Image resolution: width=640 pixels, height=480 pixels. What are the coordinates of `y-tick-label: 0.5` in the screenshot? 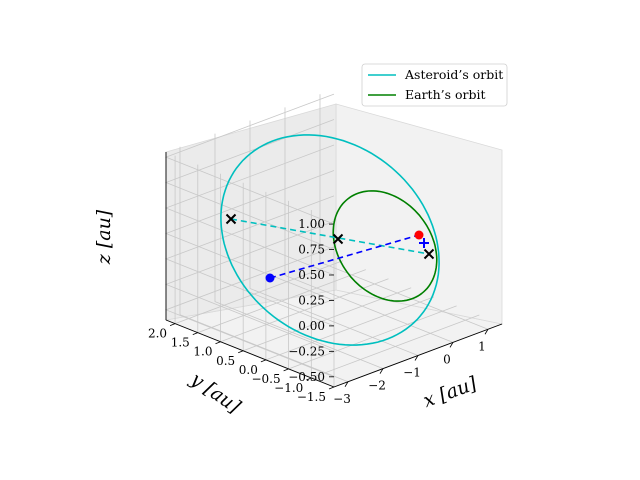 It's located at (225, 361).